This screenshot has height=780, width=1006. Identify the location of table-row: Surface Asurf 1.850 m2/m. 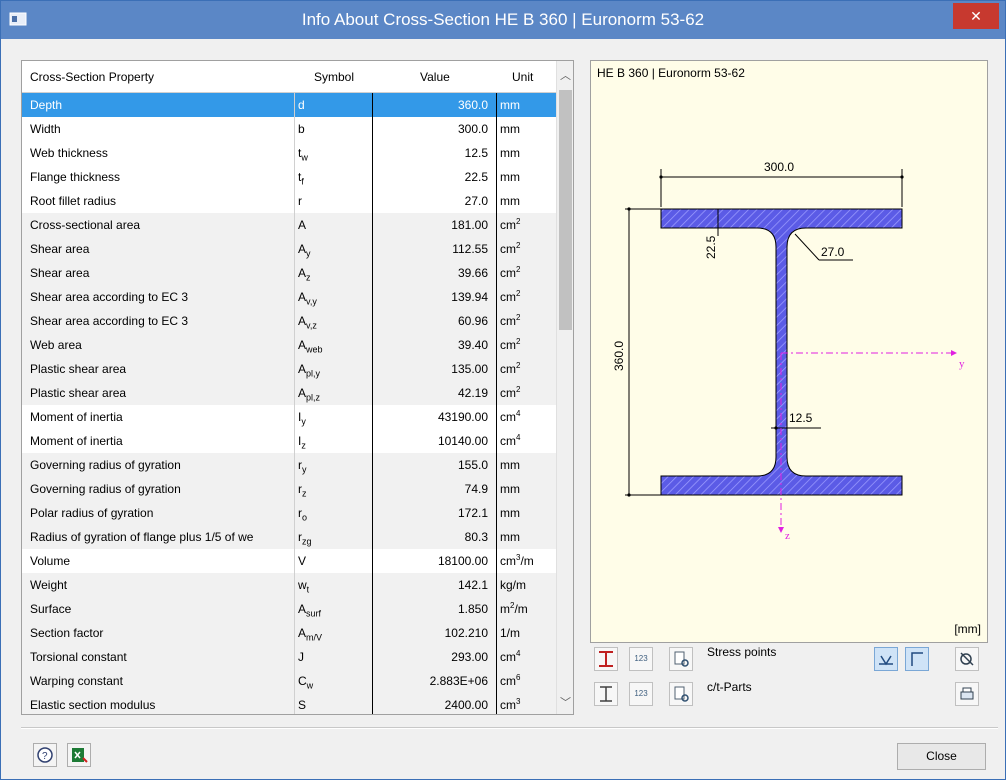
(289, 609).